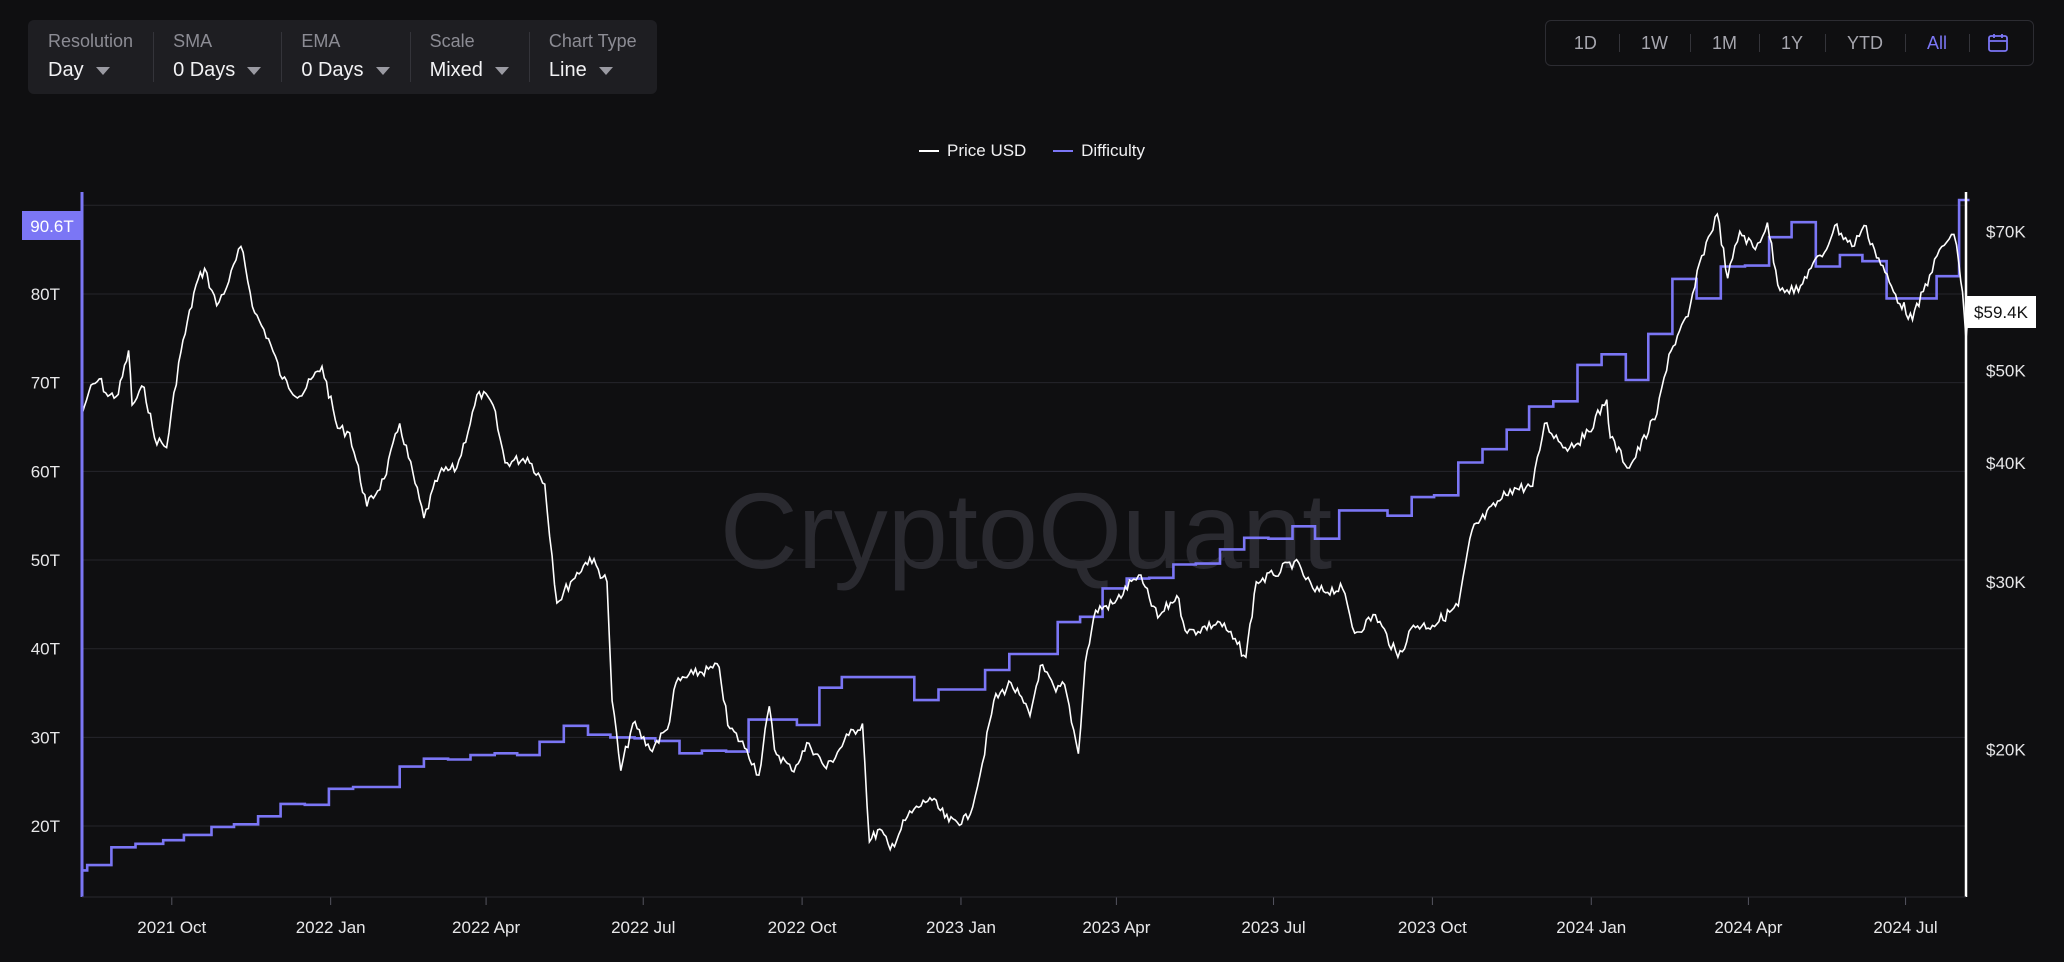  What do you see at coordinates (456, 70) in the screenshot?
I see `scale-value: Mixed` at bounding box center [456, 70].